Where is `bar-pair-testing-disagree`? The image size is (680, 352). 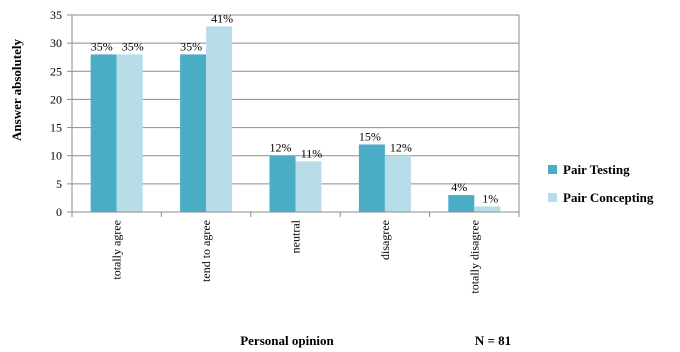 bar-pair-testing-disagree is located at coordinates (371, 178).